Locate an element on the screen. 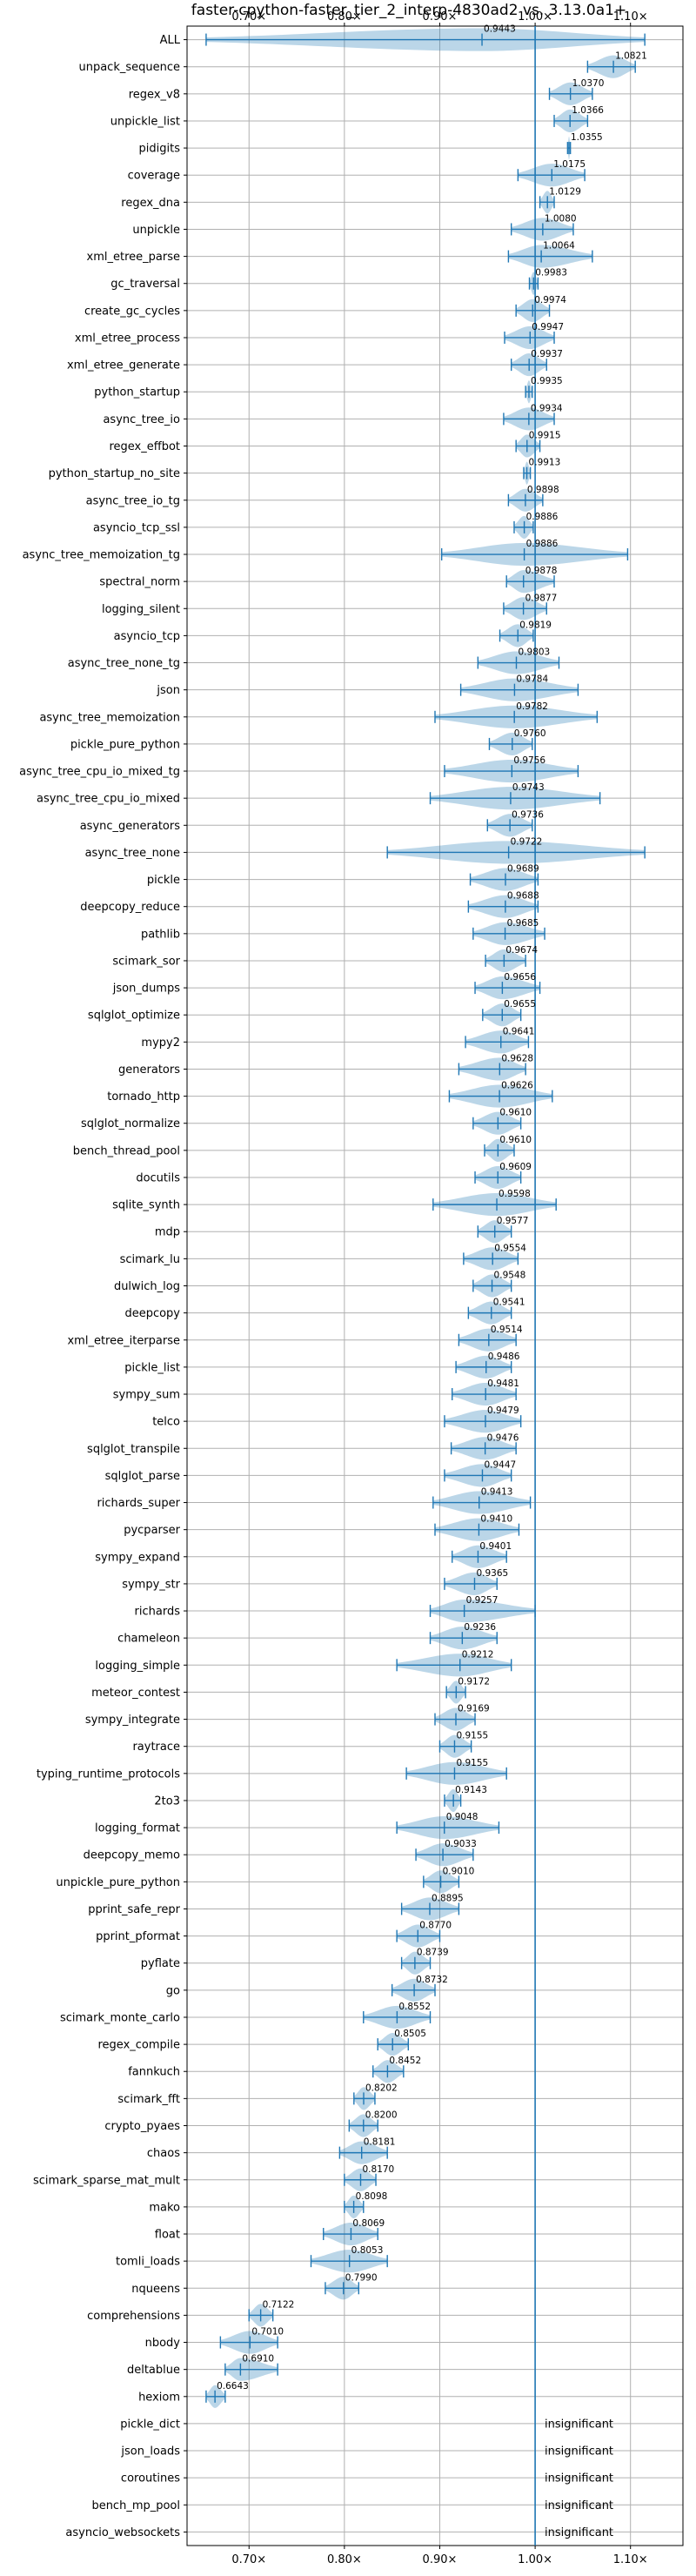 Image resolution: width=696 pixels, height=2576 pixels. data-label: 0.9476 is located at coordinates (503, 1438).